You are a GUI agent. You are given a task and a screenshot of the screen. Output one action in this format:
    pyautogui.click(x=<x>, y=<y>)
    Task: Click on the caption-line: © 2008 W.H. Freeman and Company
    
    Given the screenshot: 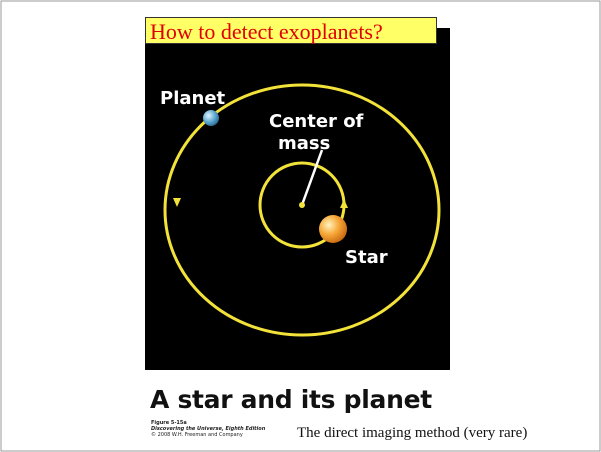 What is the action you would take?
    pyautogui.click(x=197, y=435)
    